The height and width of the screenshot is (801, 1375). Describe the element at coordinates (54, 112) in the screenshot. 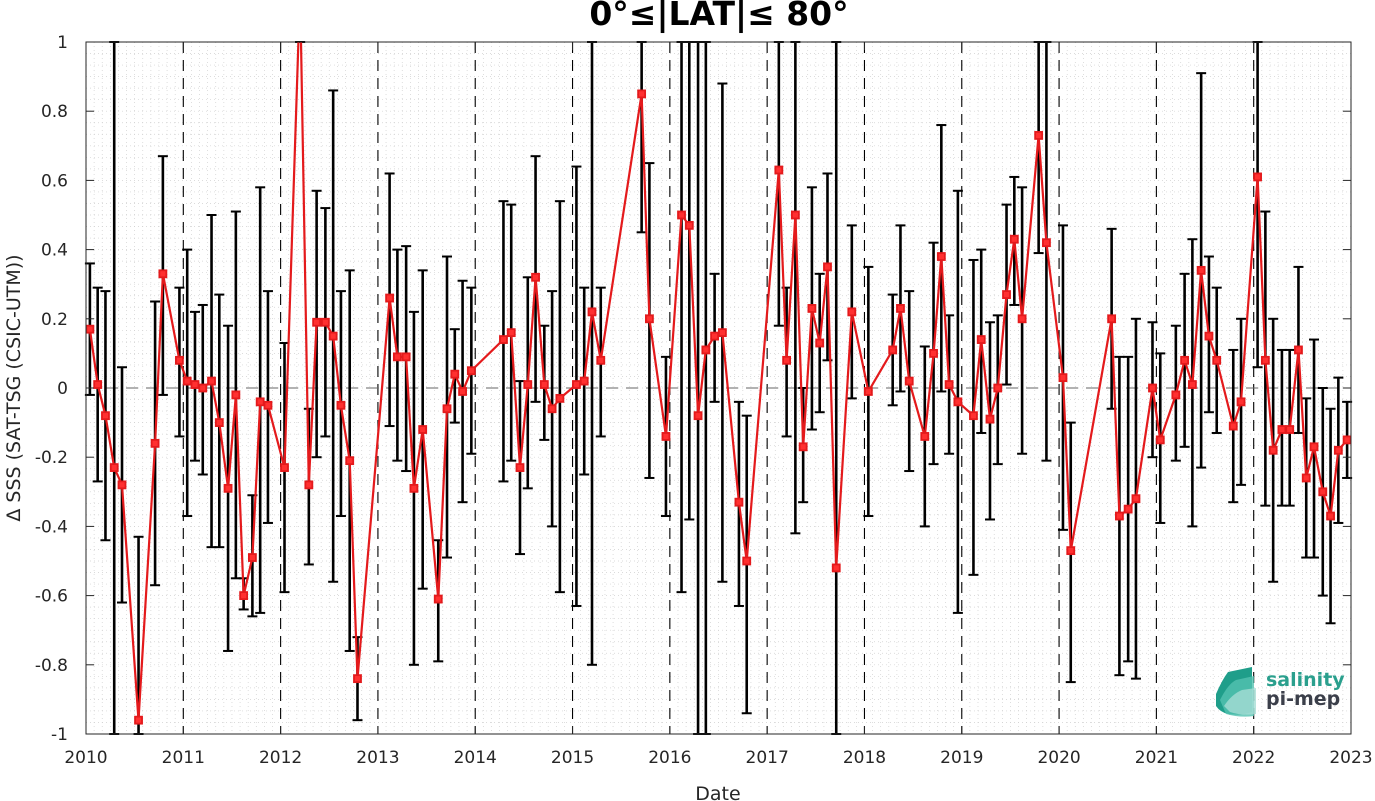

I see `y-tick-label: 0.8` at that location.